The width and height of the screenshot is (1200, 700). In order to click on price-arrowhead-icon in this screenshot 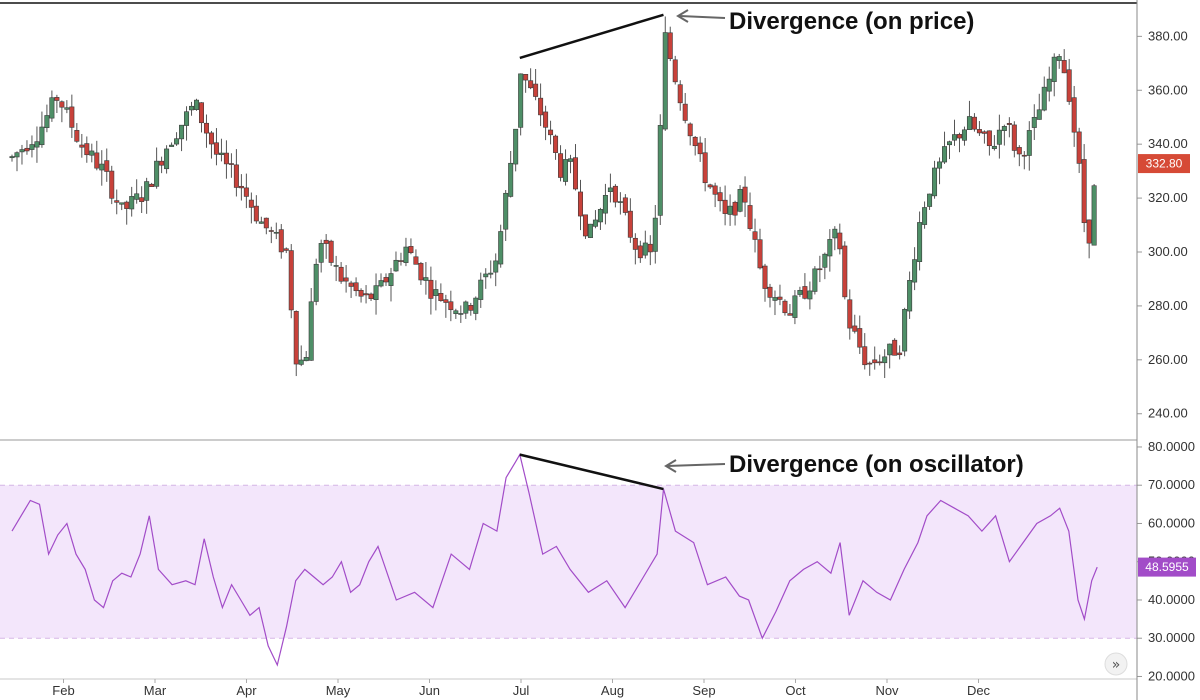, I will do `click(682, 16)`.